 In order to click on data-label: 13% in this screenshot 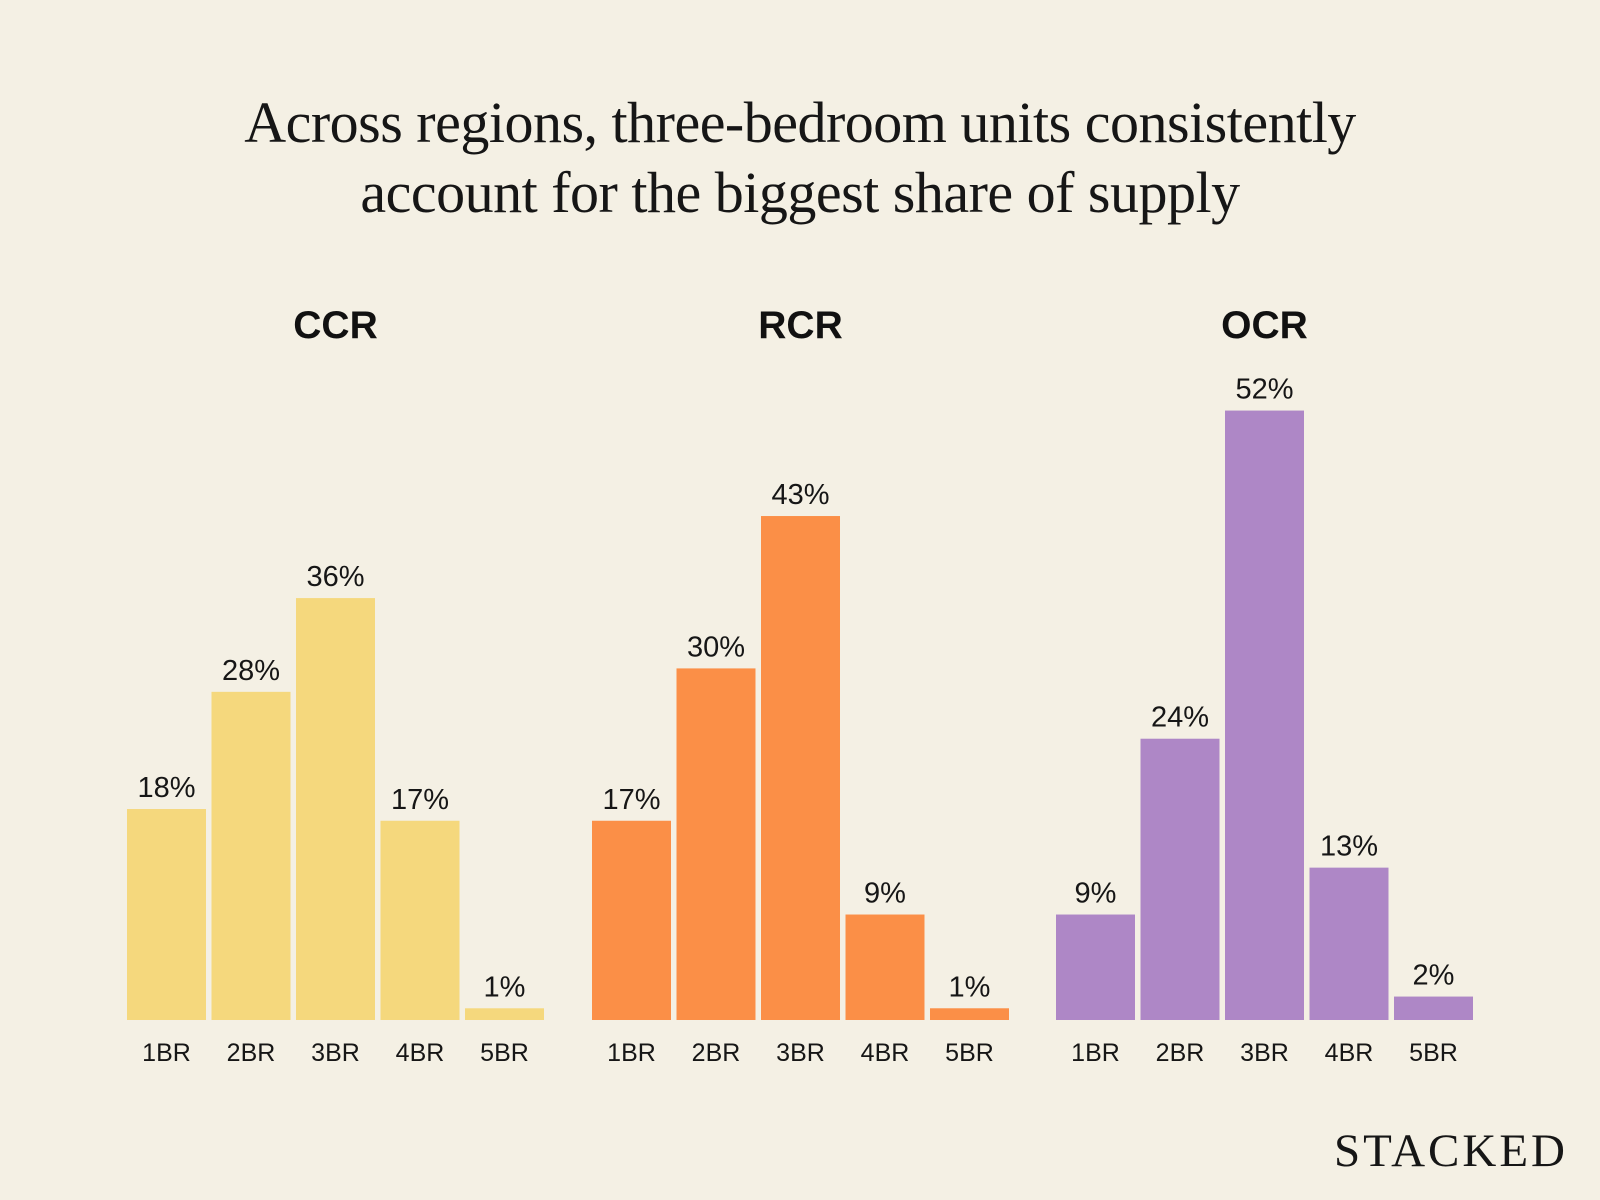, I will do `click(1349, 847)`.